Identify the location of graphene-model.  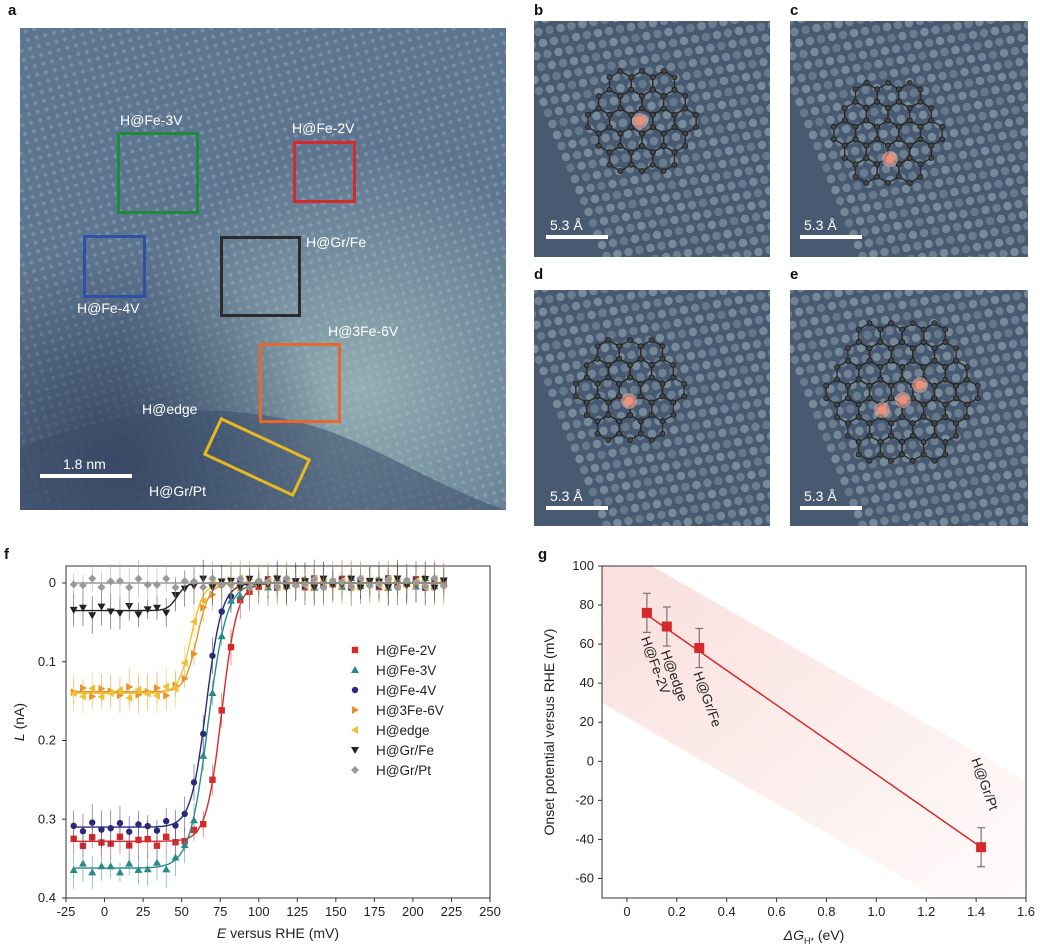
(630, 390).